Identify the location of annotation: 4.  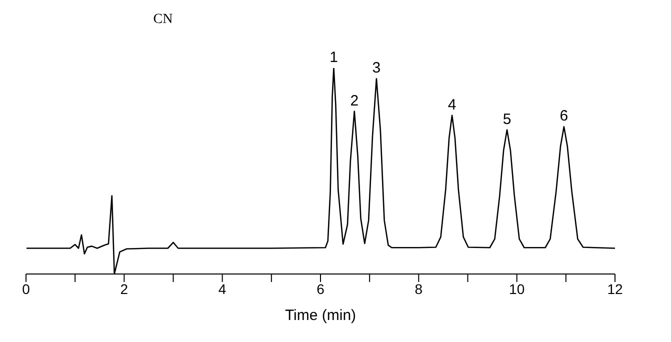
(452, 105).